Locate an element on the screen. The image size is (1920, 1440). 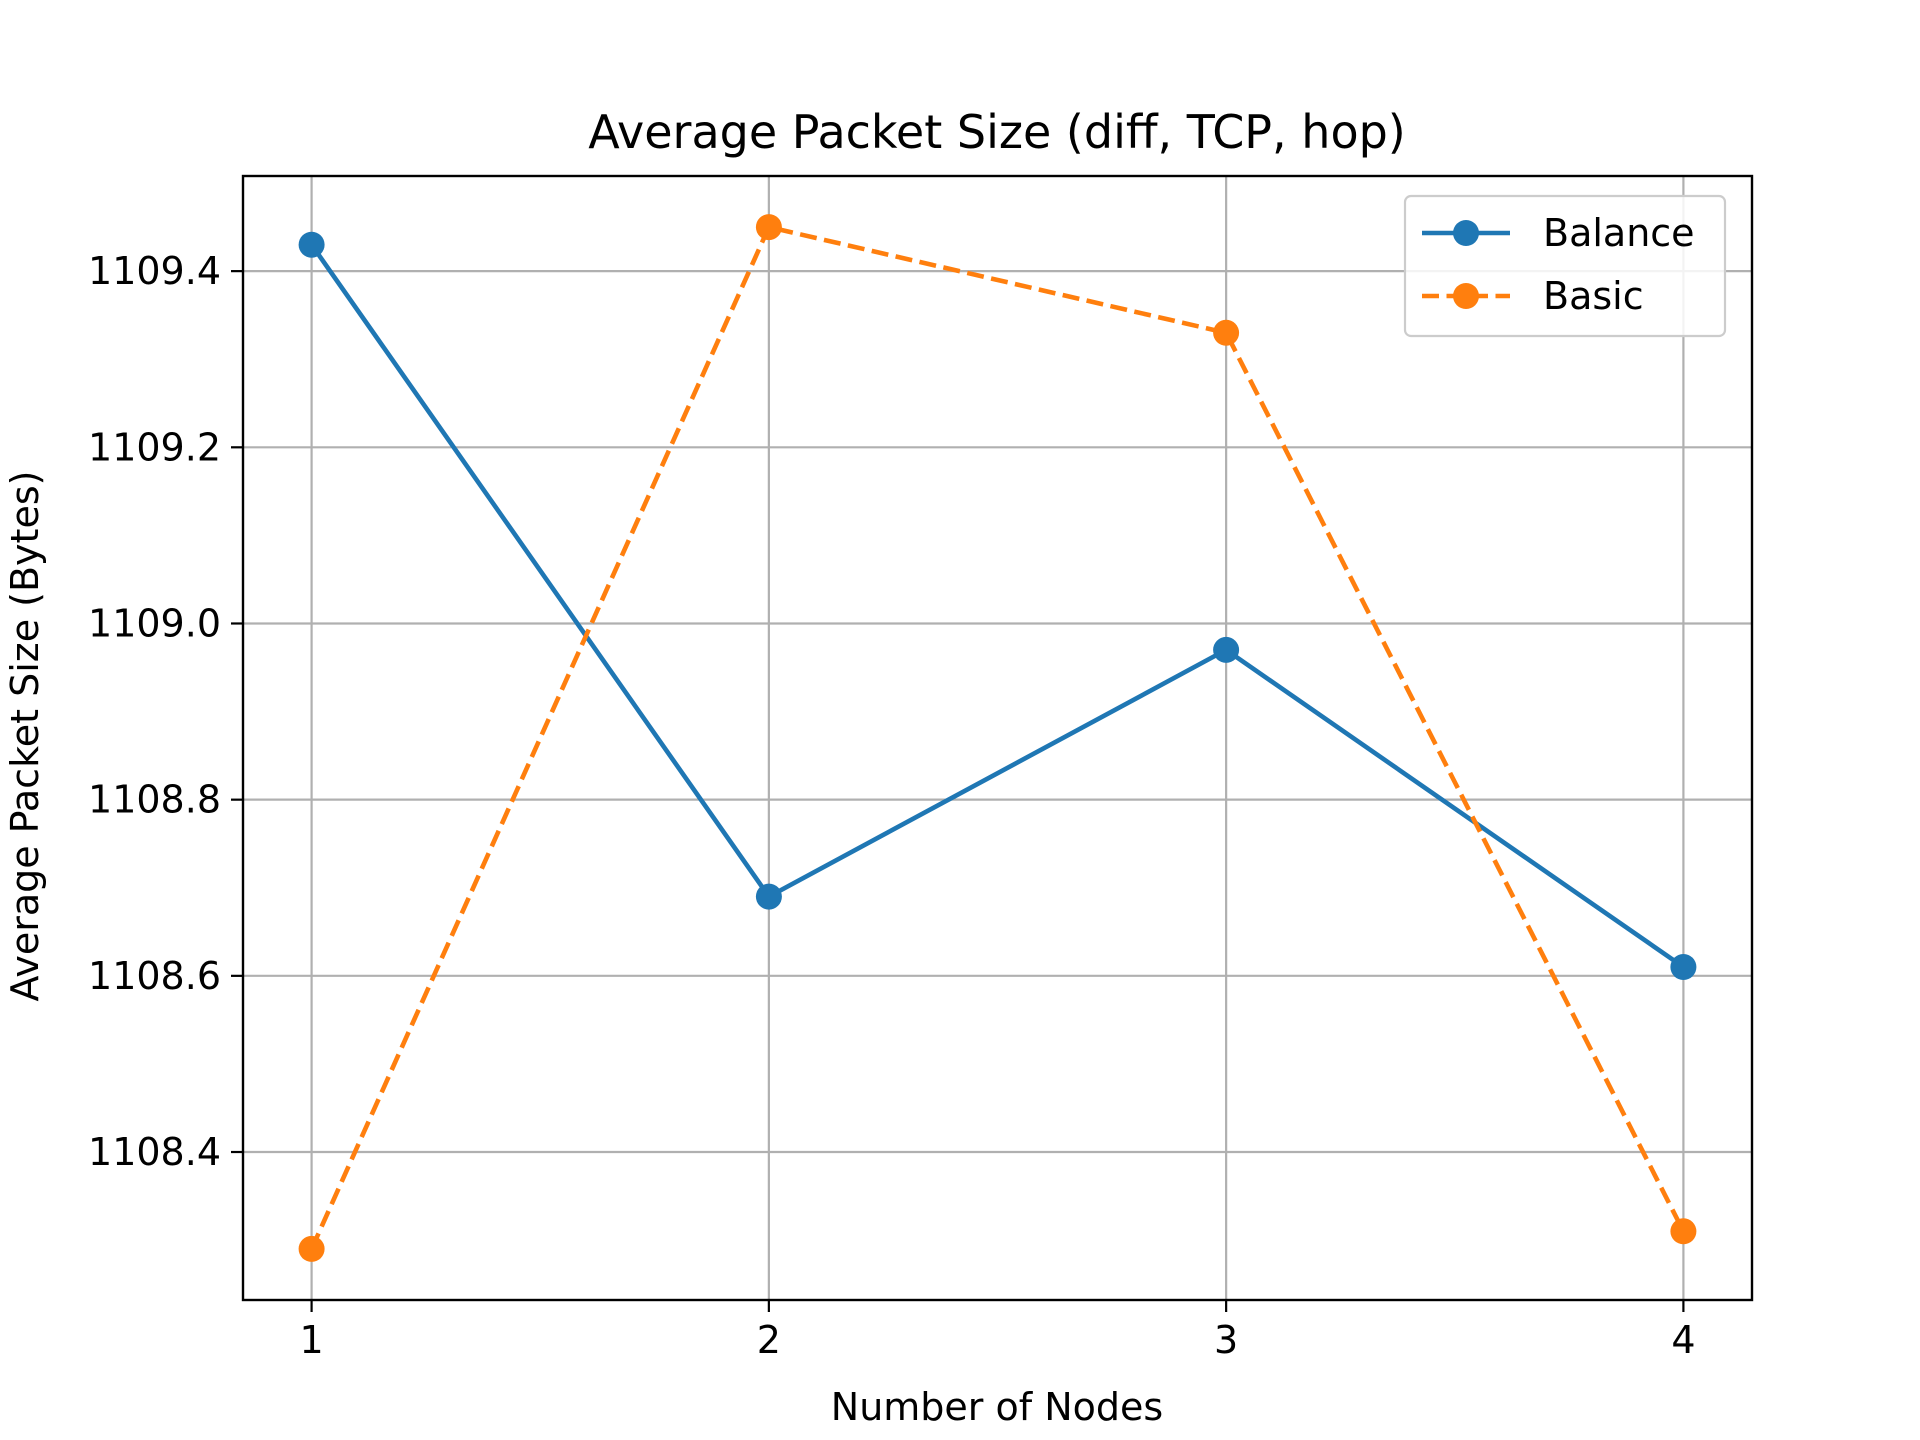
x-tick-label: 2 is located at coordinates (769, 1340).